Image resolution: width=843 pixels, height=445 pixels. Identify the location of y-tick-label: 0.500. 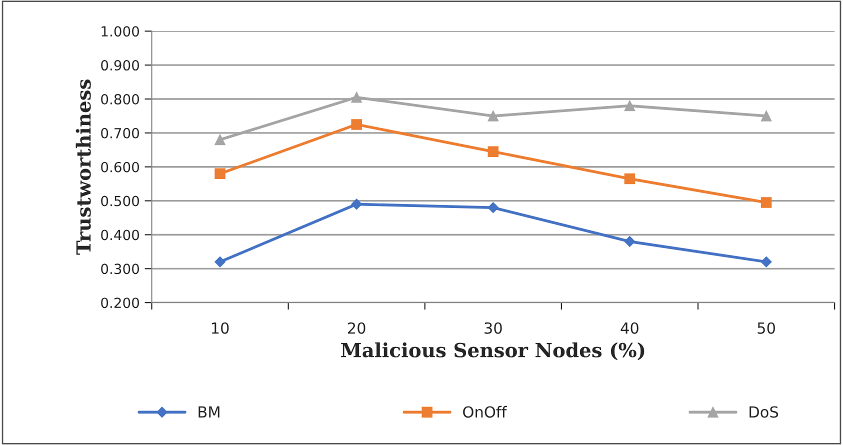
(120, 201).